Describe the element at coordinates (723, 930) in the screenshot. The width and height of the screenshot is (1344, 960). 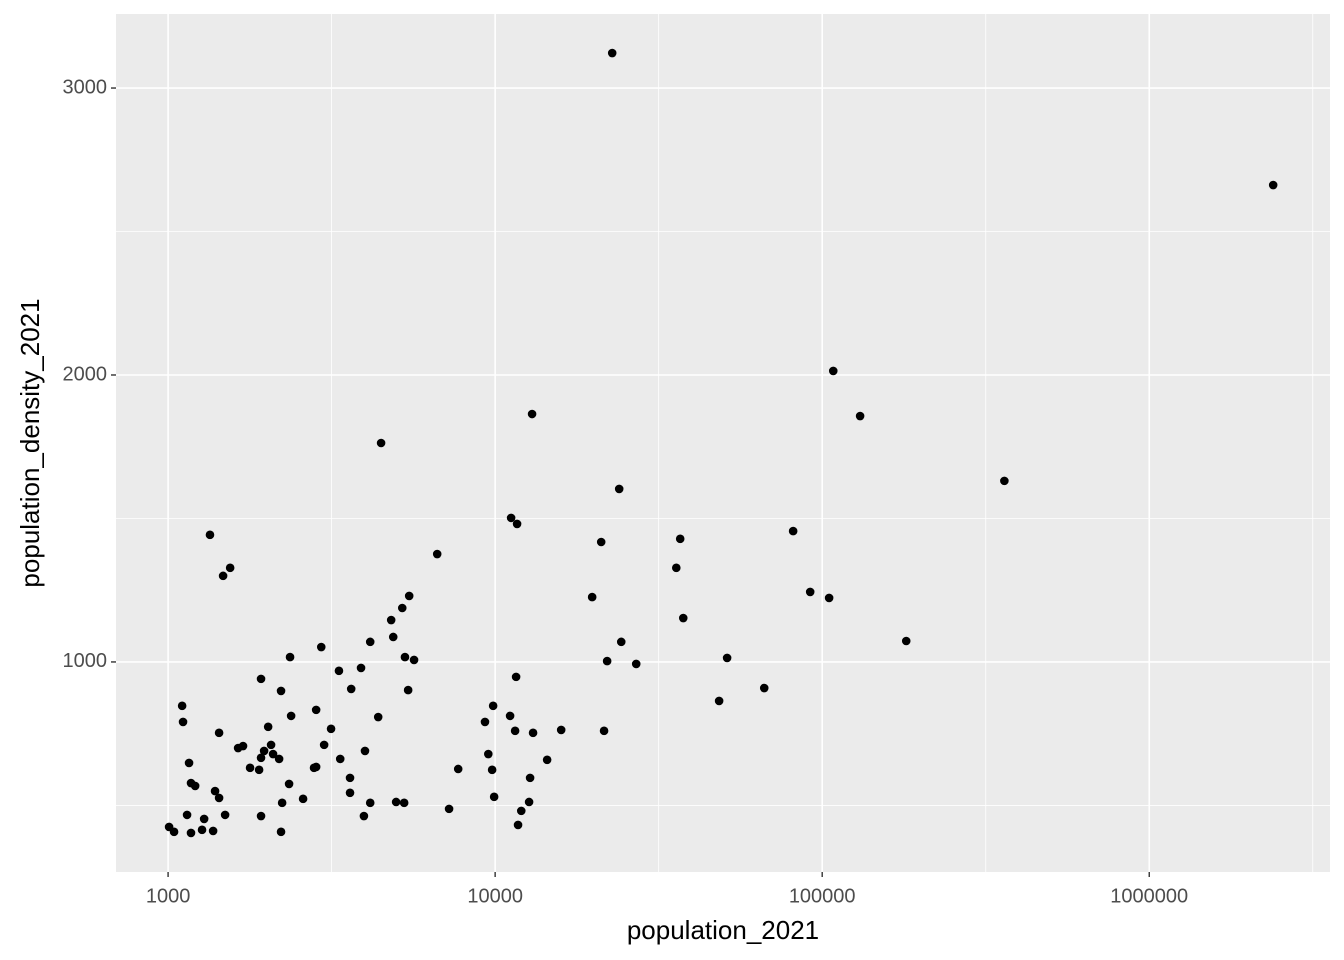
I see `x-axis-title: population_2021` at that location.